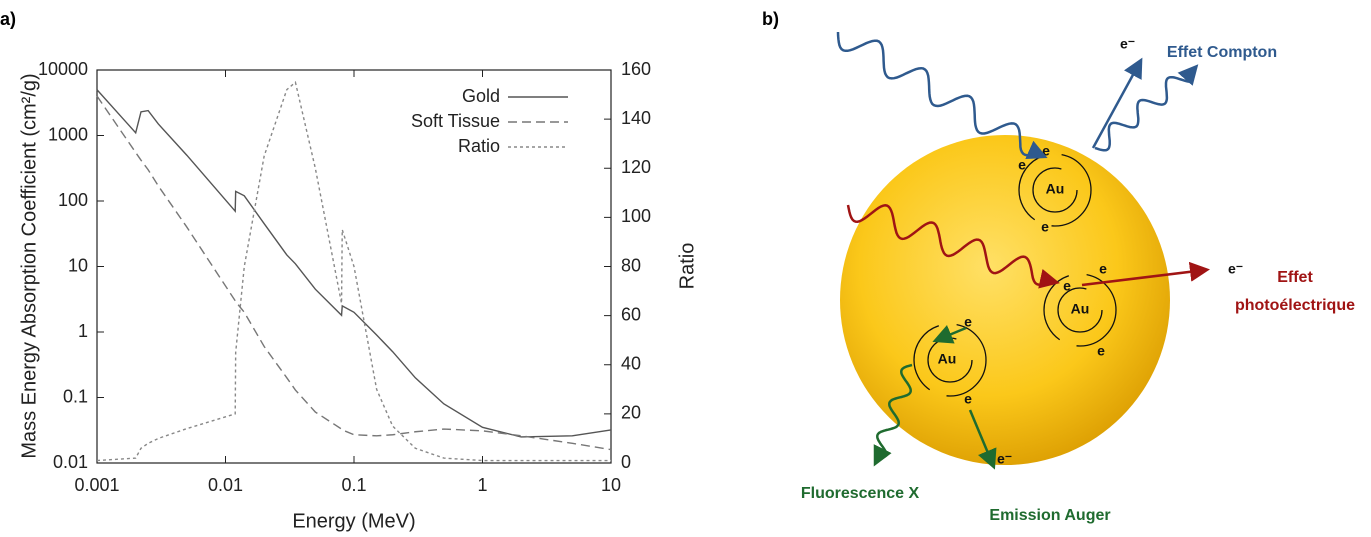 This screenshot has height=537, width=1371. What do you see at coordinates (982, 439) in the screenshot?
I see `auger-electron` at bounding box center [982, 439].